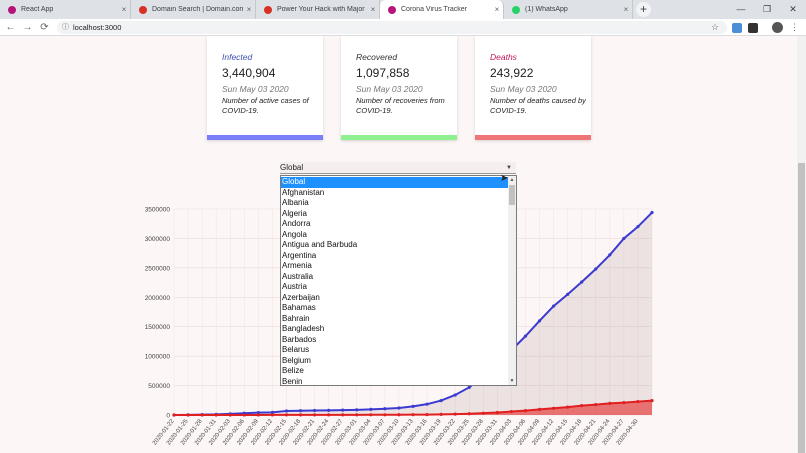 Image resolution: width=806 pixels, height=453 pixels. What do you see at coordinates (293, 370) in the screenshot?
I see `country-option: Belize` at bounding box center [293, 370].